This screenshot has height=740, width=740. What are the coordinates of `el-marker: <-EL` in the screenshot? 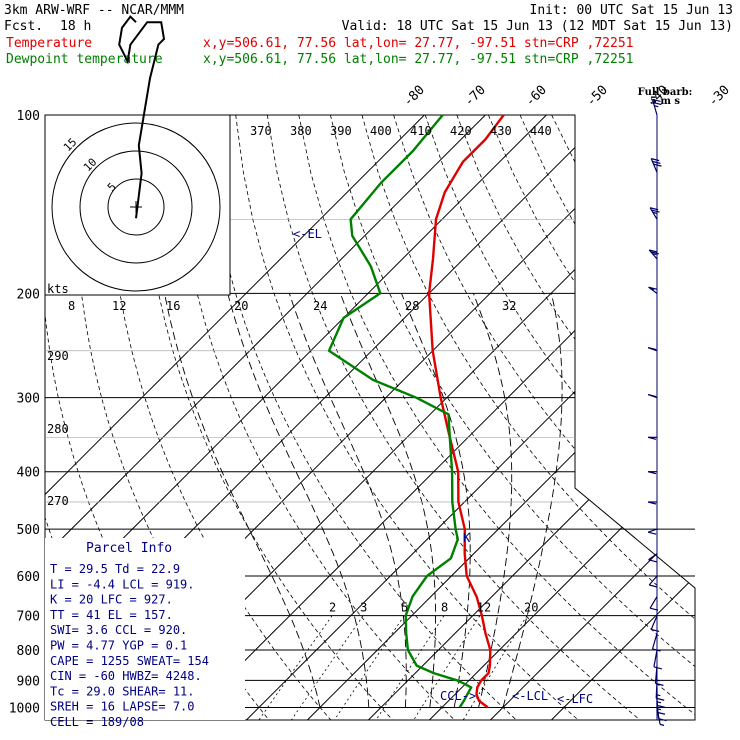 It's located at (307, 234).